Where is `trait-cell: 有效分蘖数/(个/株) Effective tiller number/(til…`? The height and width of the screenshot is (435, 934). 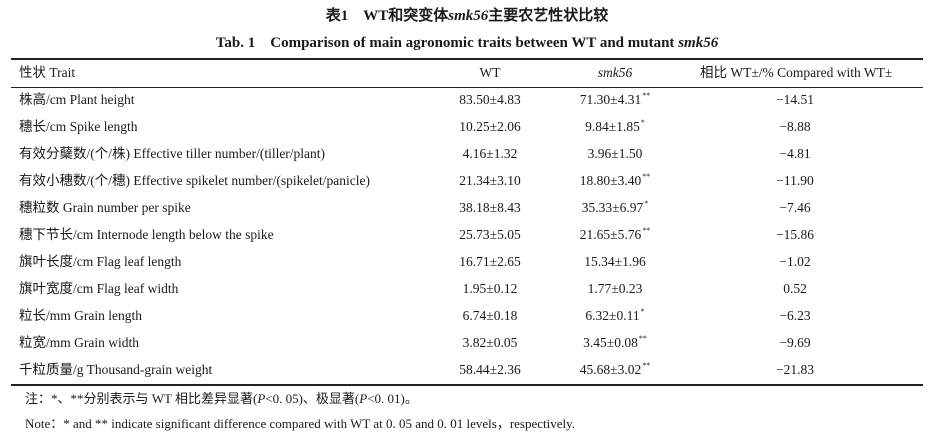 trait-cell: 有效分蘖数/(个/株) Effective tiller number/(til… is located at coordinates (172, 153).